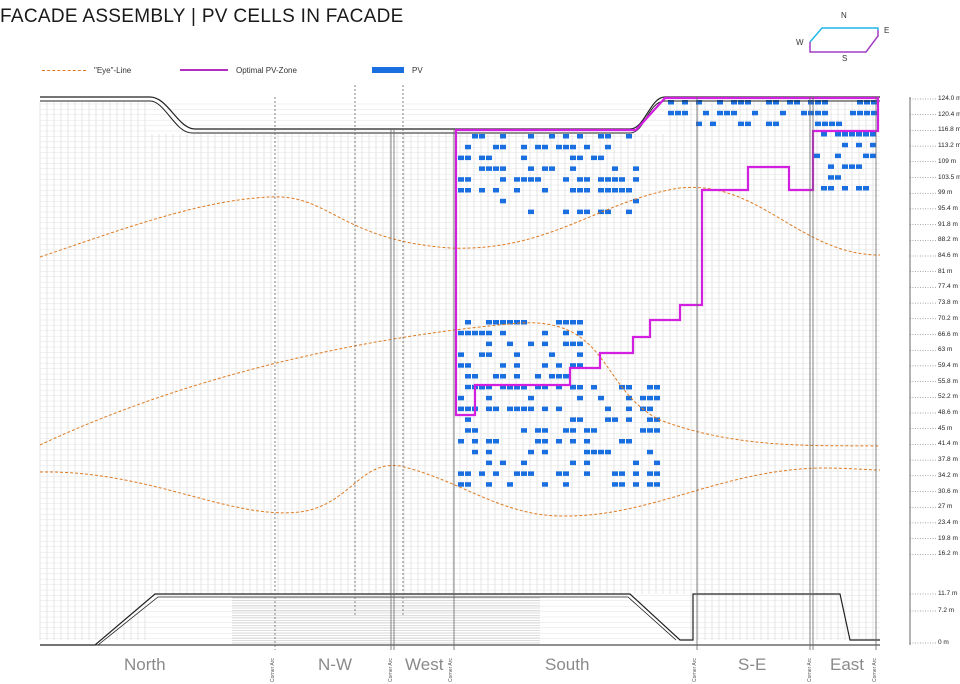 This screenshot has width=960, height=684. What do you see at coordinates (948, 287) in the screenshot?
I see `height-scale-label: 77.4 m` at bounding box center [948, 287].